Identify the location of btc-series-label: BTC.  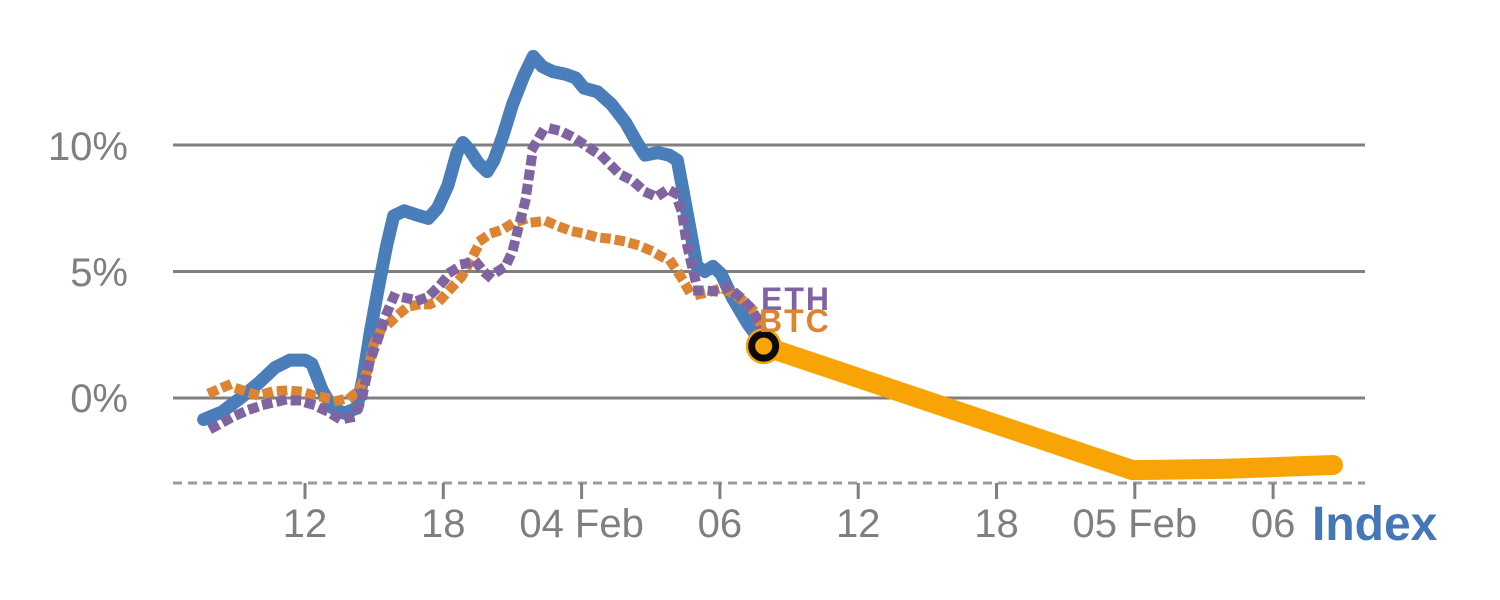
(795, 321).